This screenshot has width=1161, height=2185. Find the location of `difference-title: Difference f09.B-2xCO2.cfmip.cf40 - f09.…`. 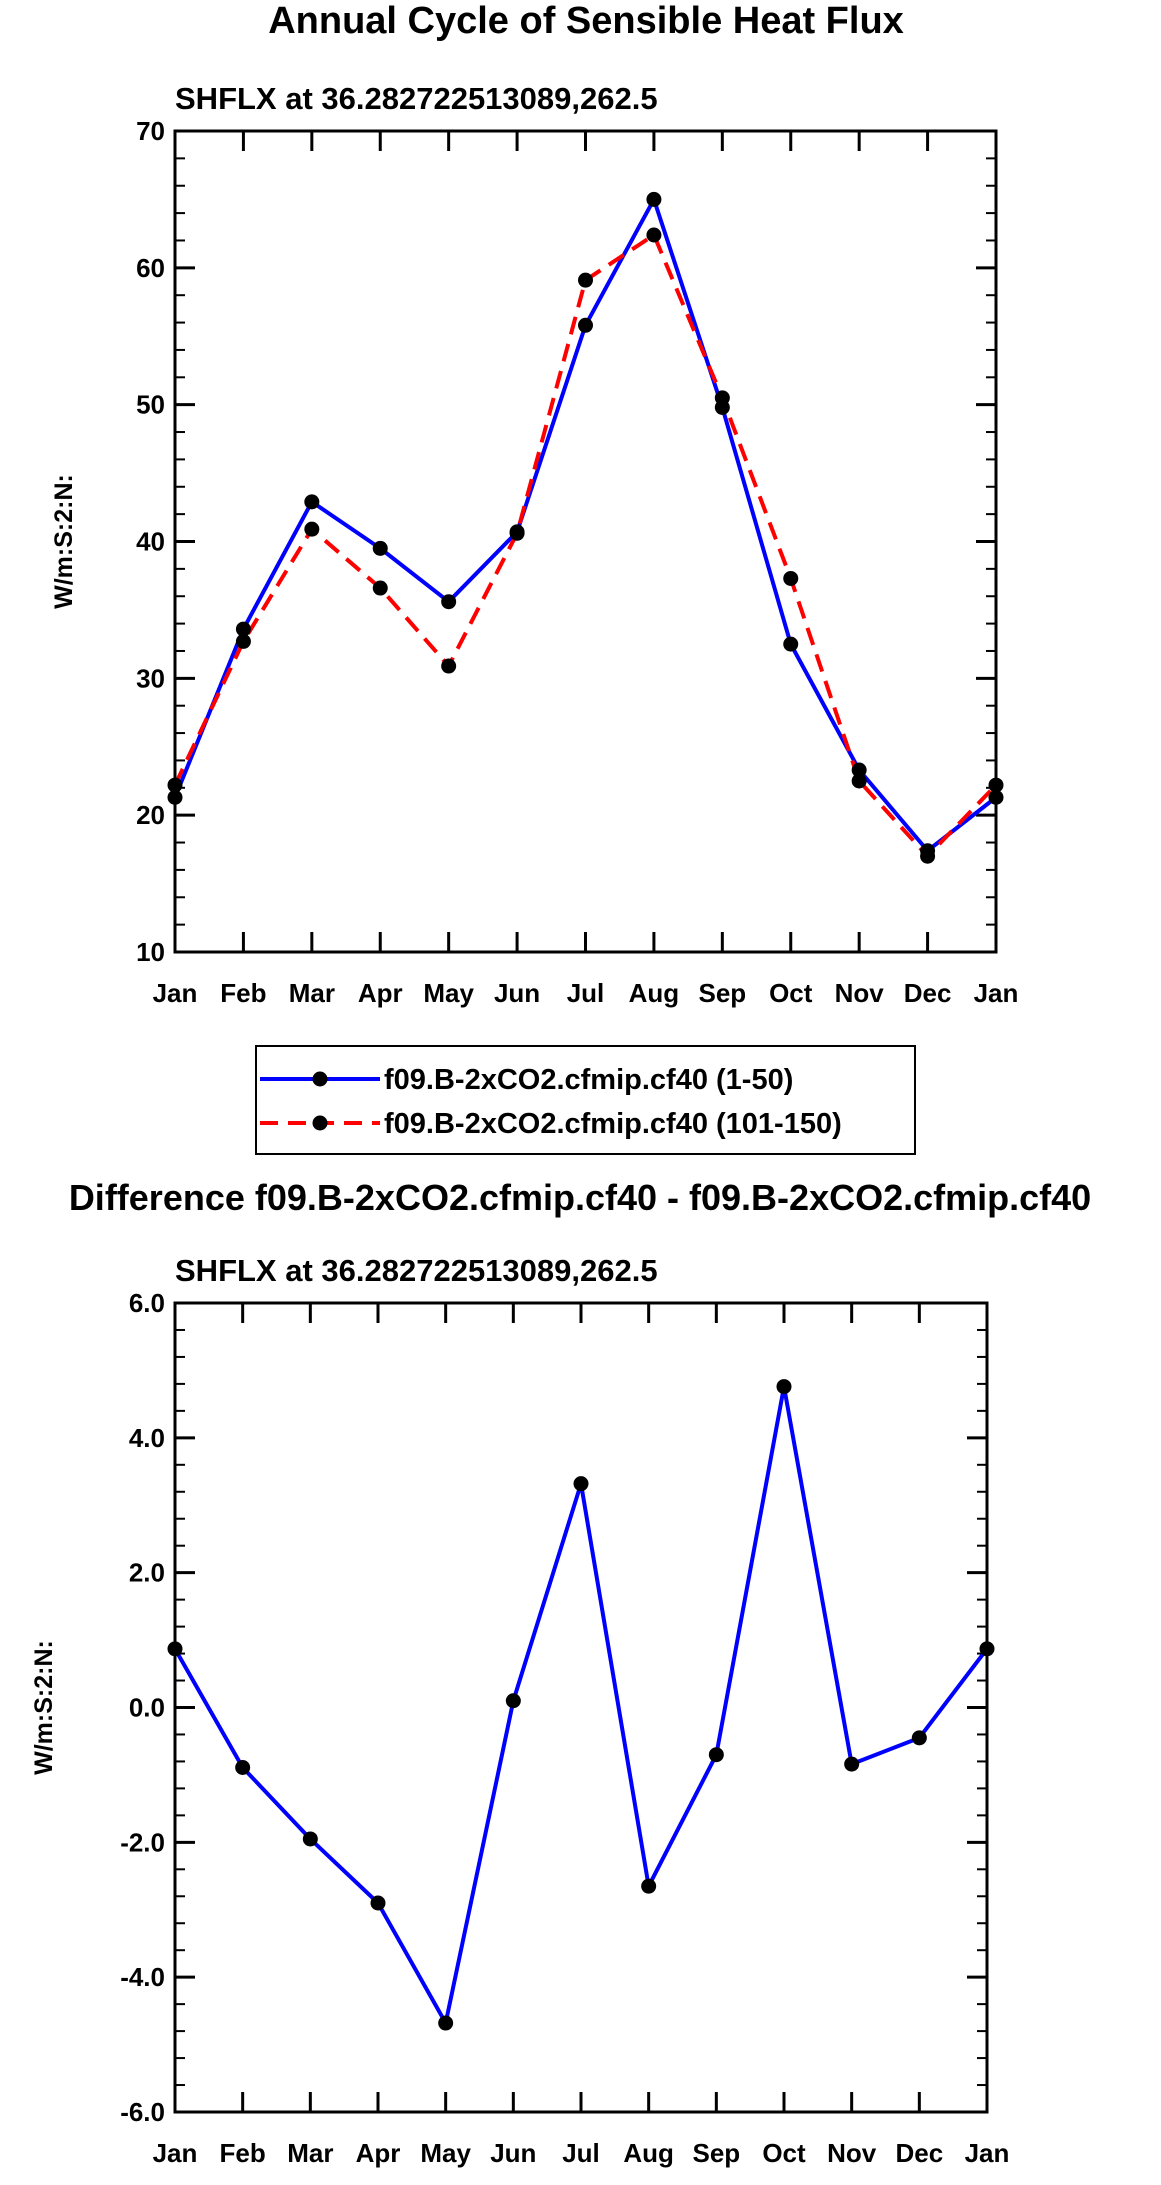

difference-title: Difference f09.B-2xCO2.cfmip.cf40 - f09.… is located at coordinates (580, 1197).